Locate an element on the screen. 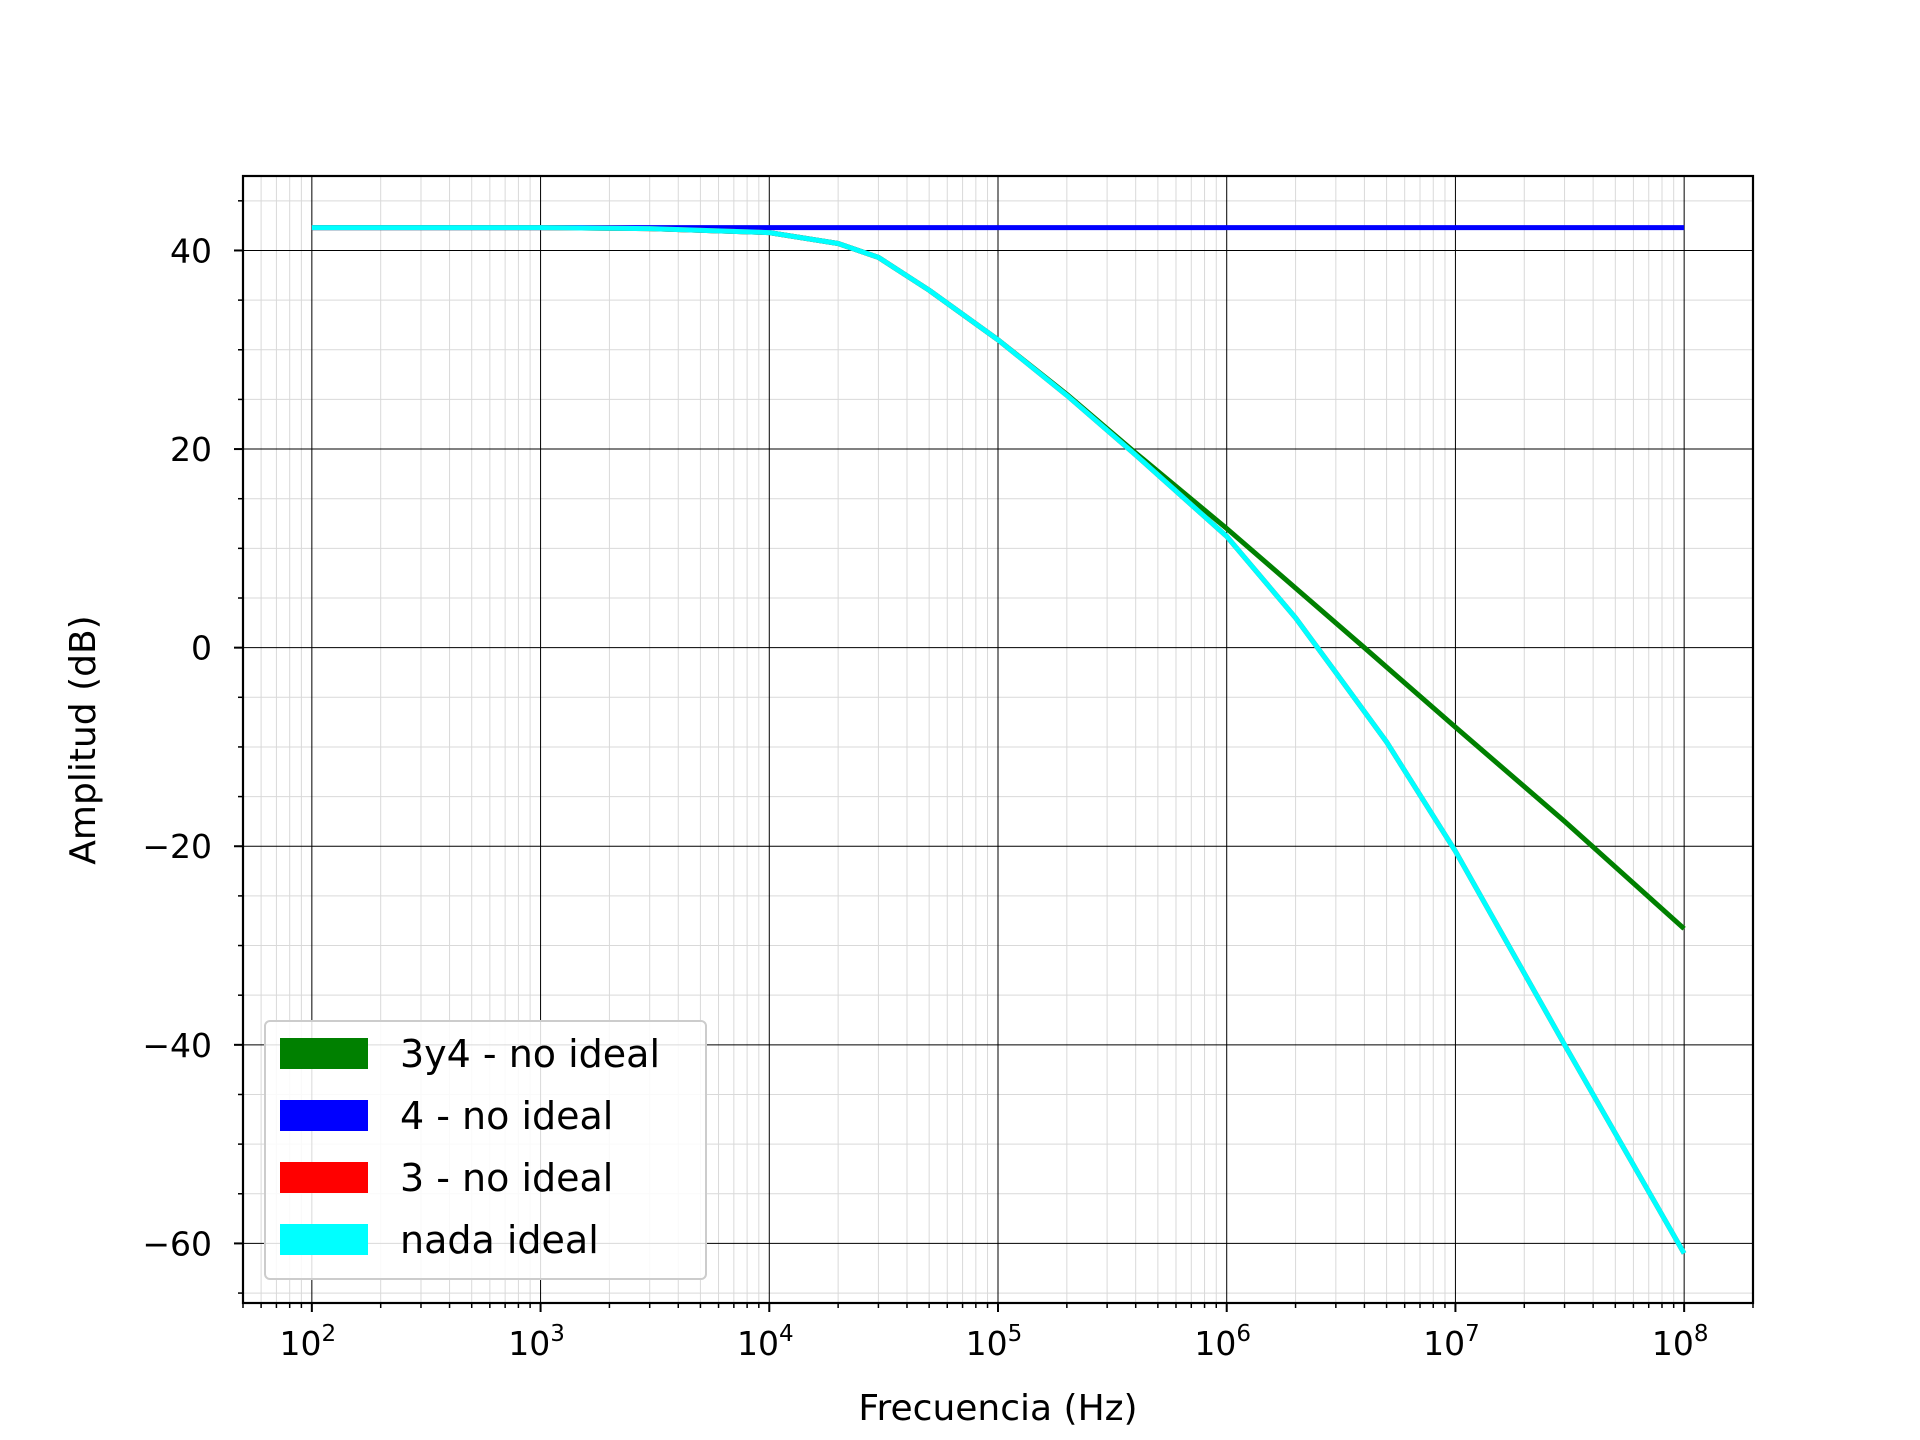 The height and width of the screenshot is (1440, 1920). legend-label: nada ideal is located at coordinates (499, 1240).